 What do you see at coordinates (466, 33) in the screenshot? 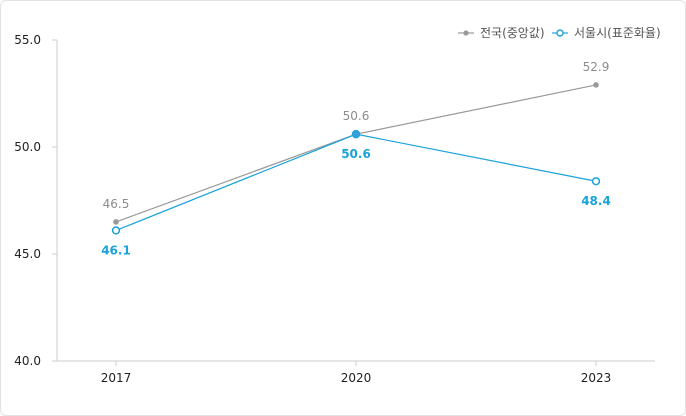
I see `legend-marker-national` at bounding box center [466, 33].